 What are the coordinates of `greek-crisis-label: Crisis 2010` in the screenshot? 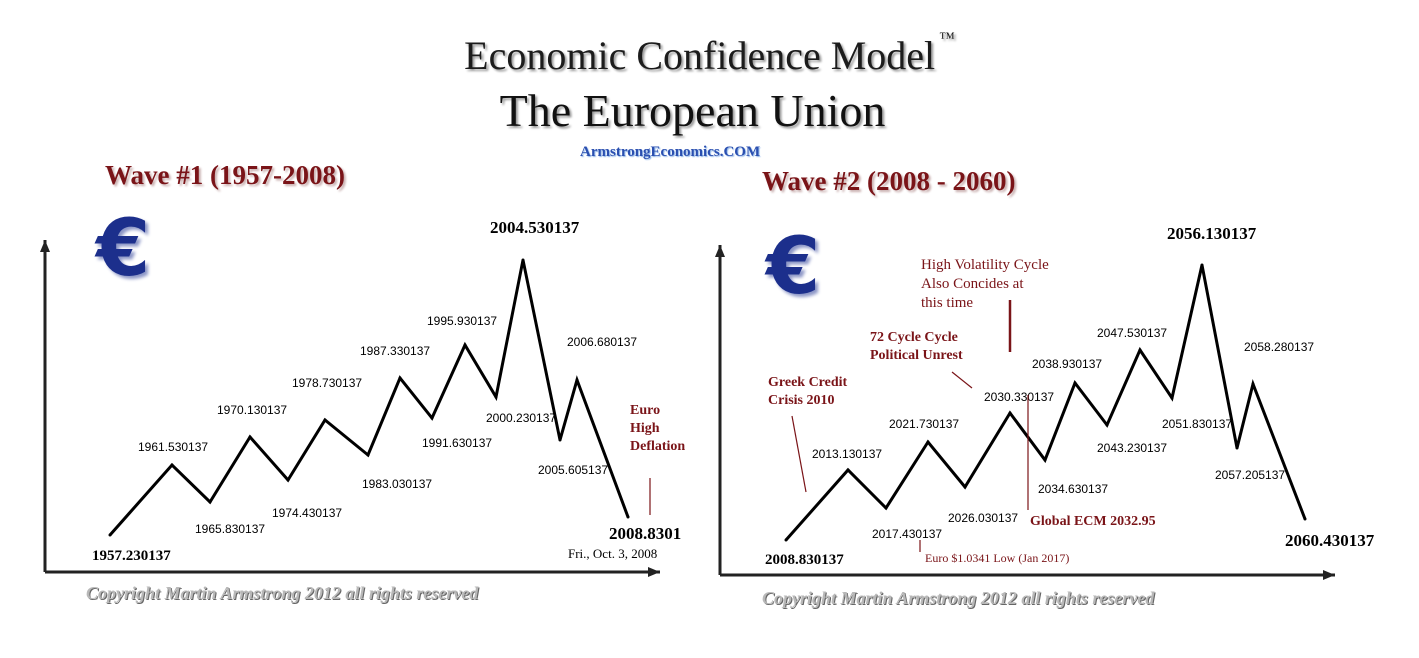 It's located at (801, 400).